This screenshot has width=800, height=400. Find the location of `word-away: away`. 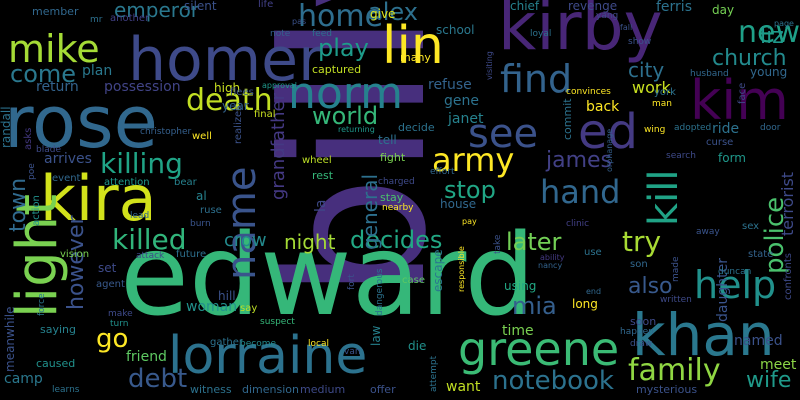

word-away: away is located at coordinates (708, 232).